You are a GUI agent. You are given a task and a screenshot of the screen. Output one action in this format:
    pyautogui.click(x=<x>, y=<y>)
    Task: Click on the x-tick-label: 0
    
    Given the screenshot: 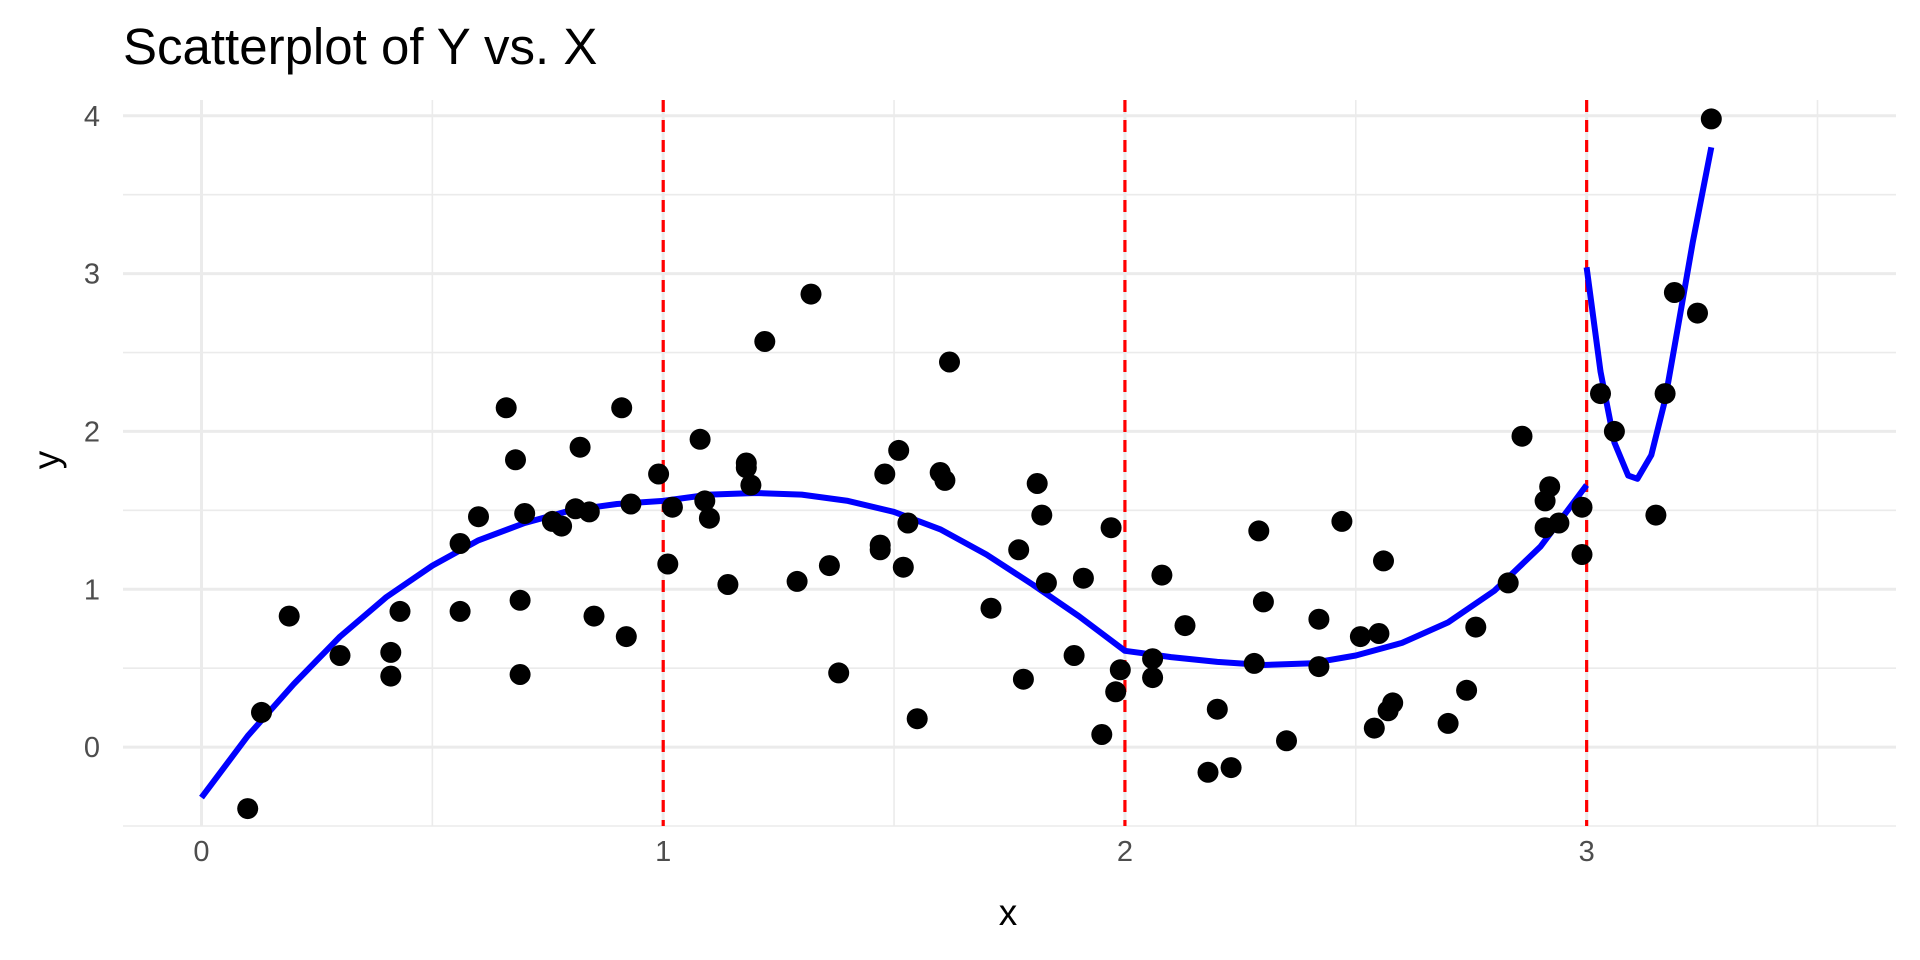 What is the action you would take?
    pyautogui.click(x=201, y=852)
    